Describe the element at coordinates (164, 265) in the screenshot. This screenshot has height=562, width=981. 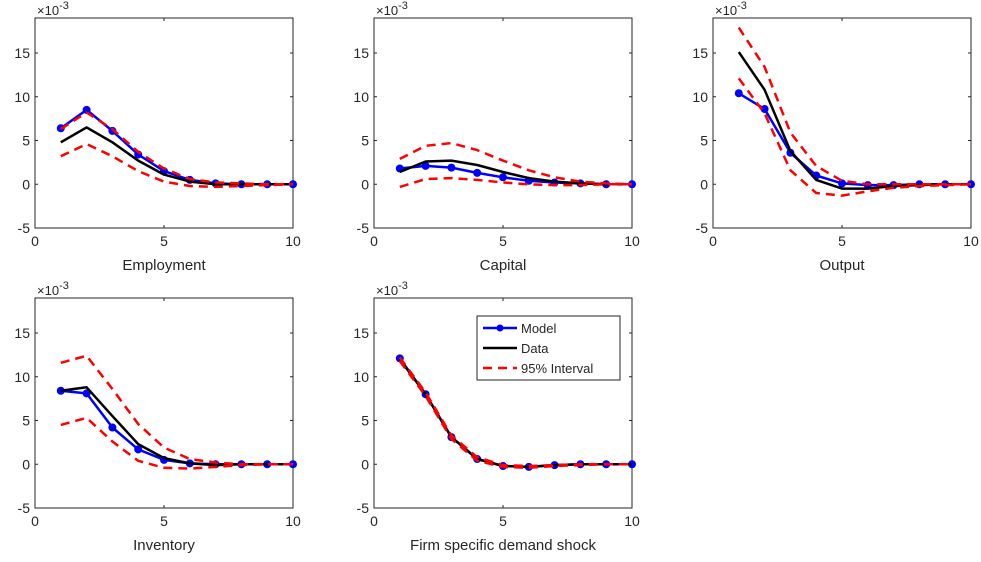
I see `x-axis-label: Employment` at that location.